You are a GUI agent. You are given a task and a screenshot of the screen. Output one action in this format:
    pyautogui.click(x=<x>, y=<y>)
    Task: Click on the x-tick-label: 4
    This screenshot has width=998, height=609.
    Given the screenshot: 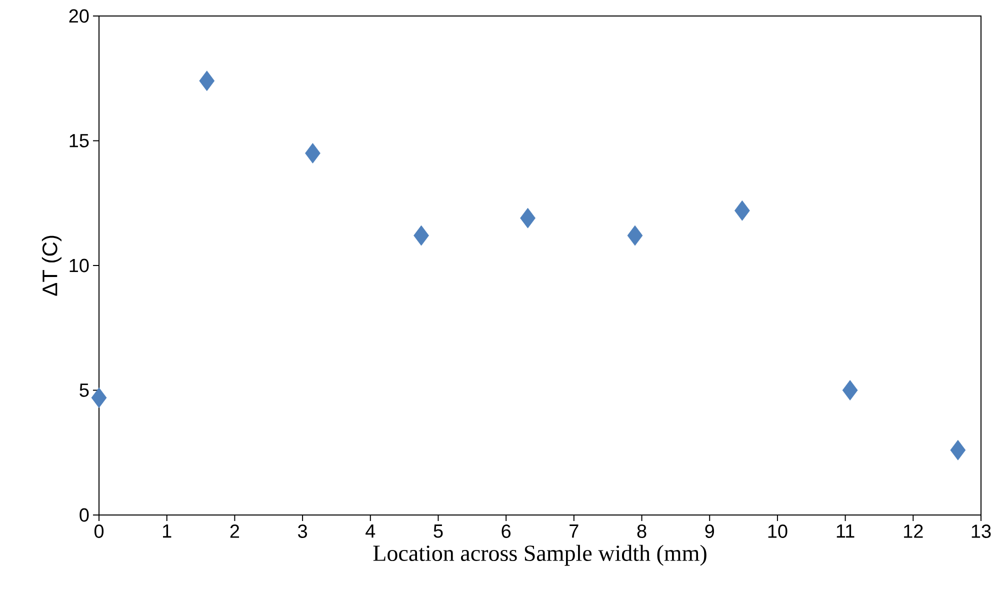 What is the action you would take?
    pyautogui.click(x=371, y=531)
    